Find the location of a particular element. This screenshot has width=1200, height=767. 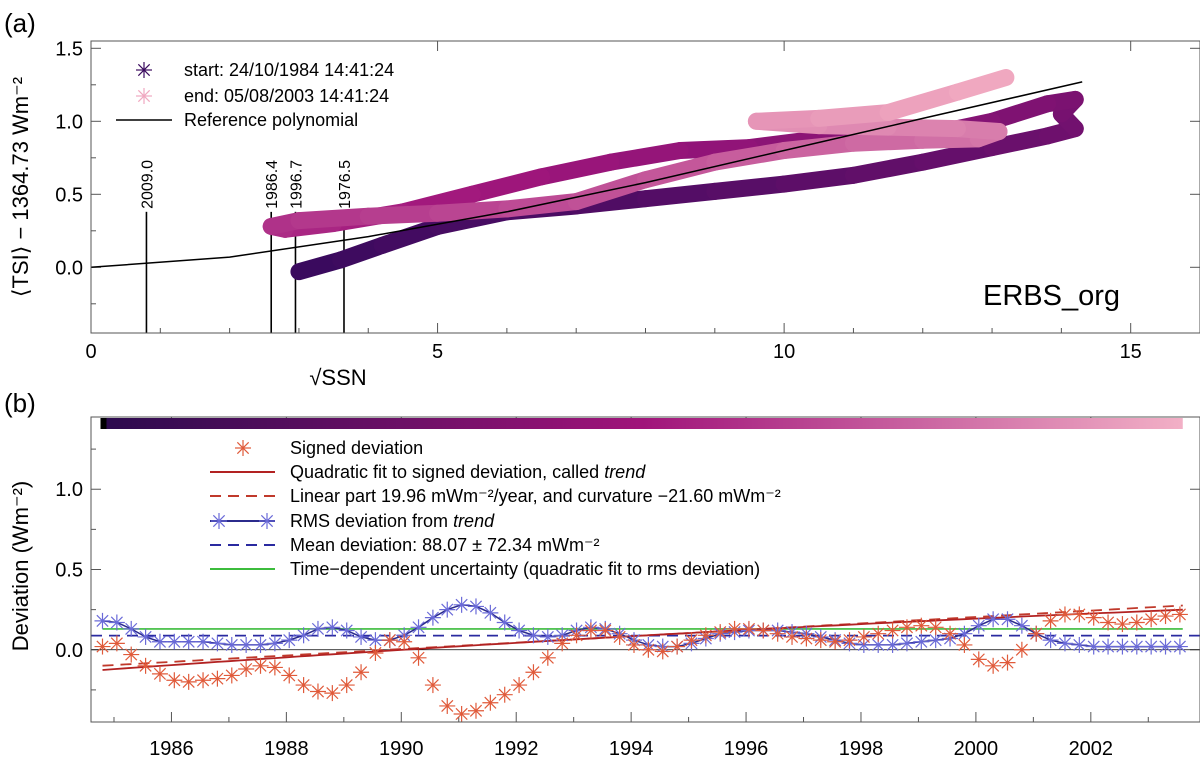

panel-b-y-tick-label: 0.5 is located at coordinates (69, 571).